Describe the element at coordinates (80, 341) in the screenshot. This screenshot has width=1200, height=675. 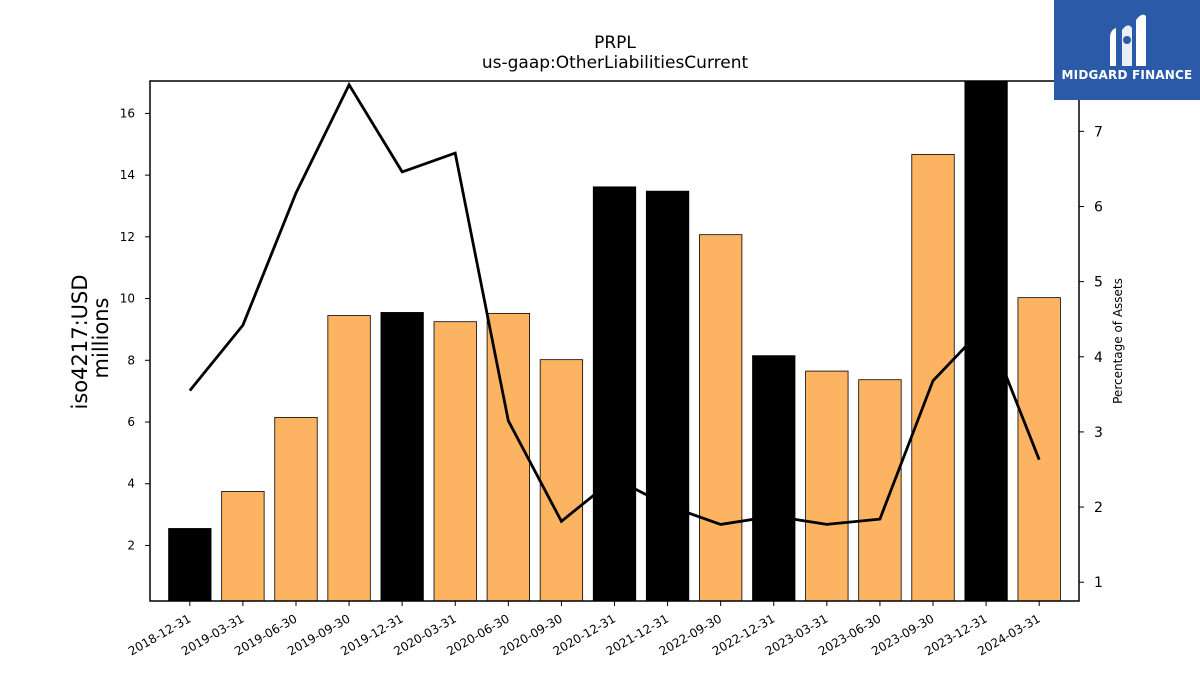
I see `y-axis-label: iso4217:USD` at that location.